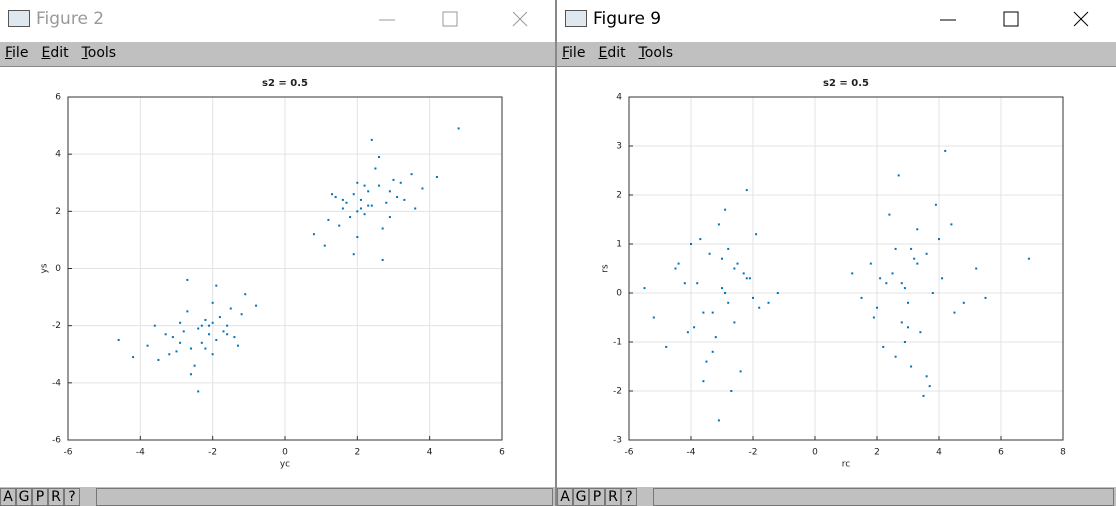 This screenshot has width=1116, height=506. What do you see at coordinates (629, 453) in the screenshot?
I see `x-tick-label: -6` at bounding box center [629, 453].